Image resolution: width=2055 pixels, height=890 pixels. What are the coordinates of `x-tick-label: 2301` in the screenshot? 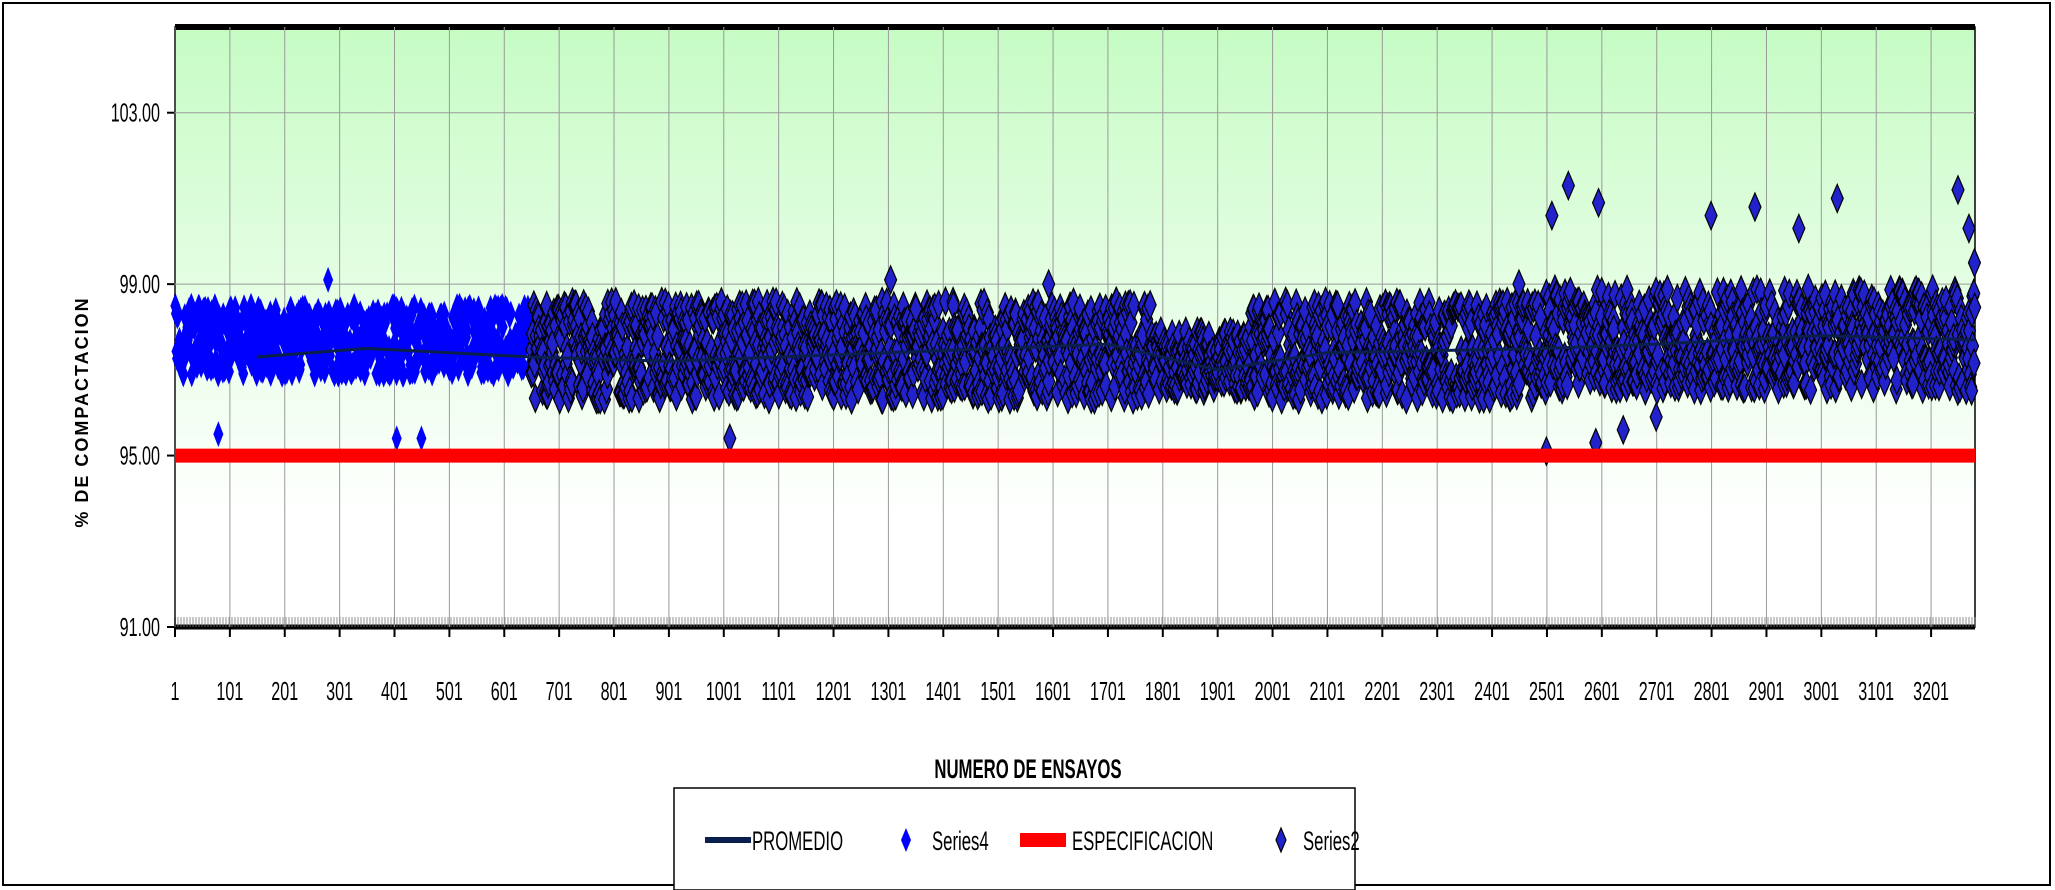 It's located at (1437, 691).